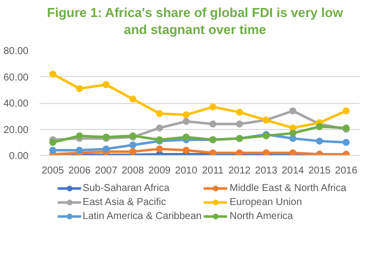 This screenshot has height=260, width=384. I want to click on x-tick-label: 2013, so click(266, 171).